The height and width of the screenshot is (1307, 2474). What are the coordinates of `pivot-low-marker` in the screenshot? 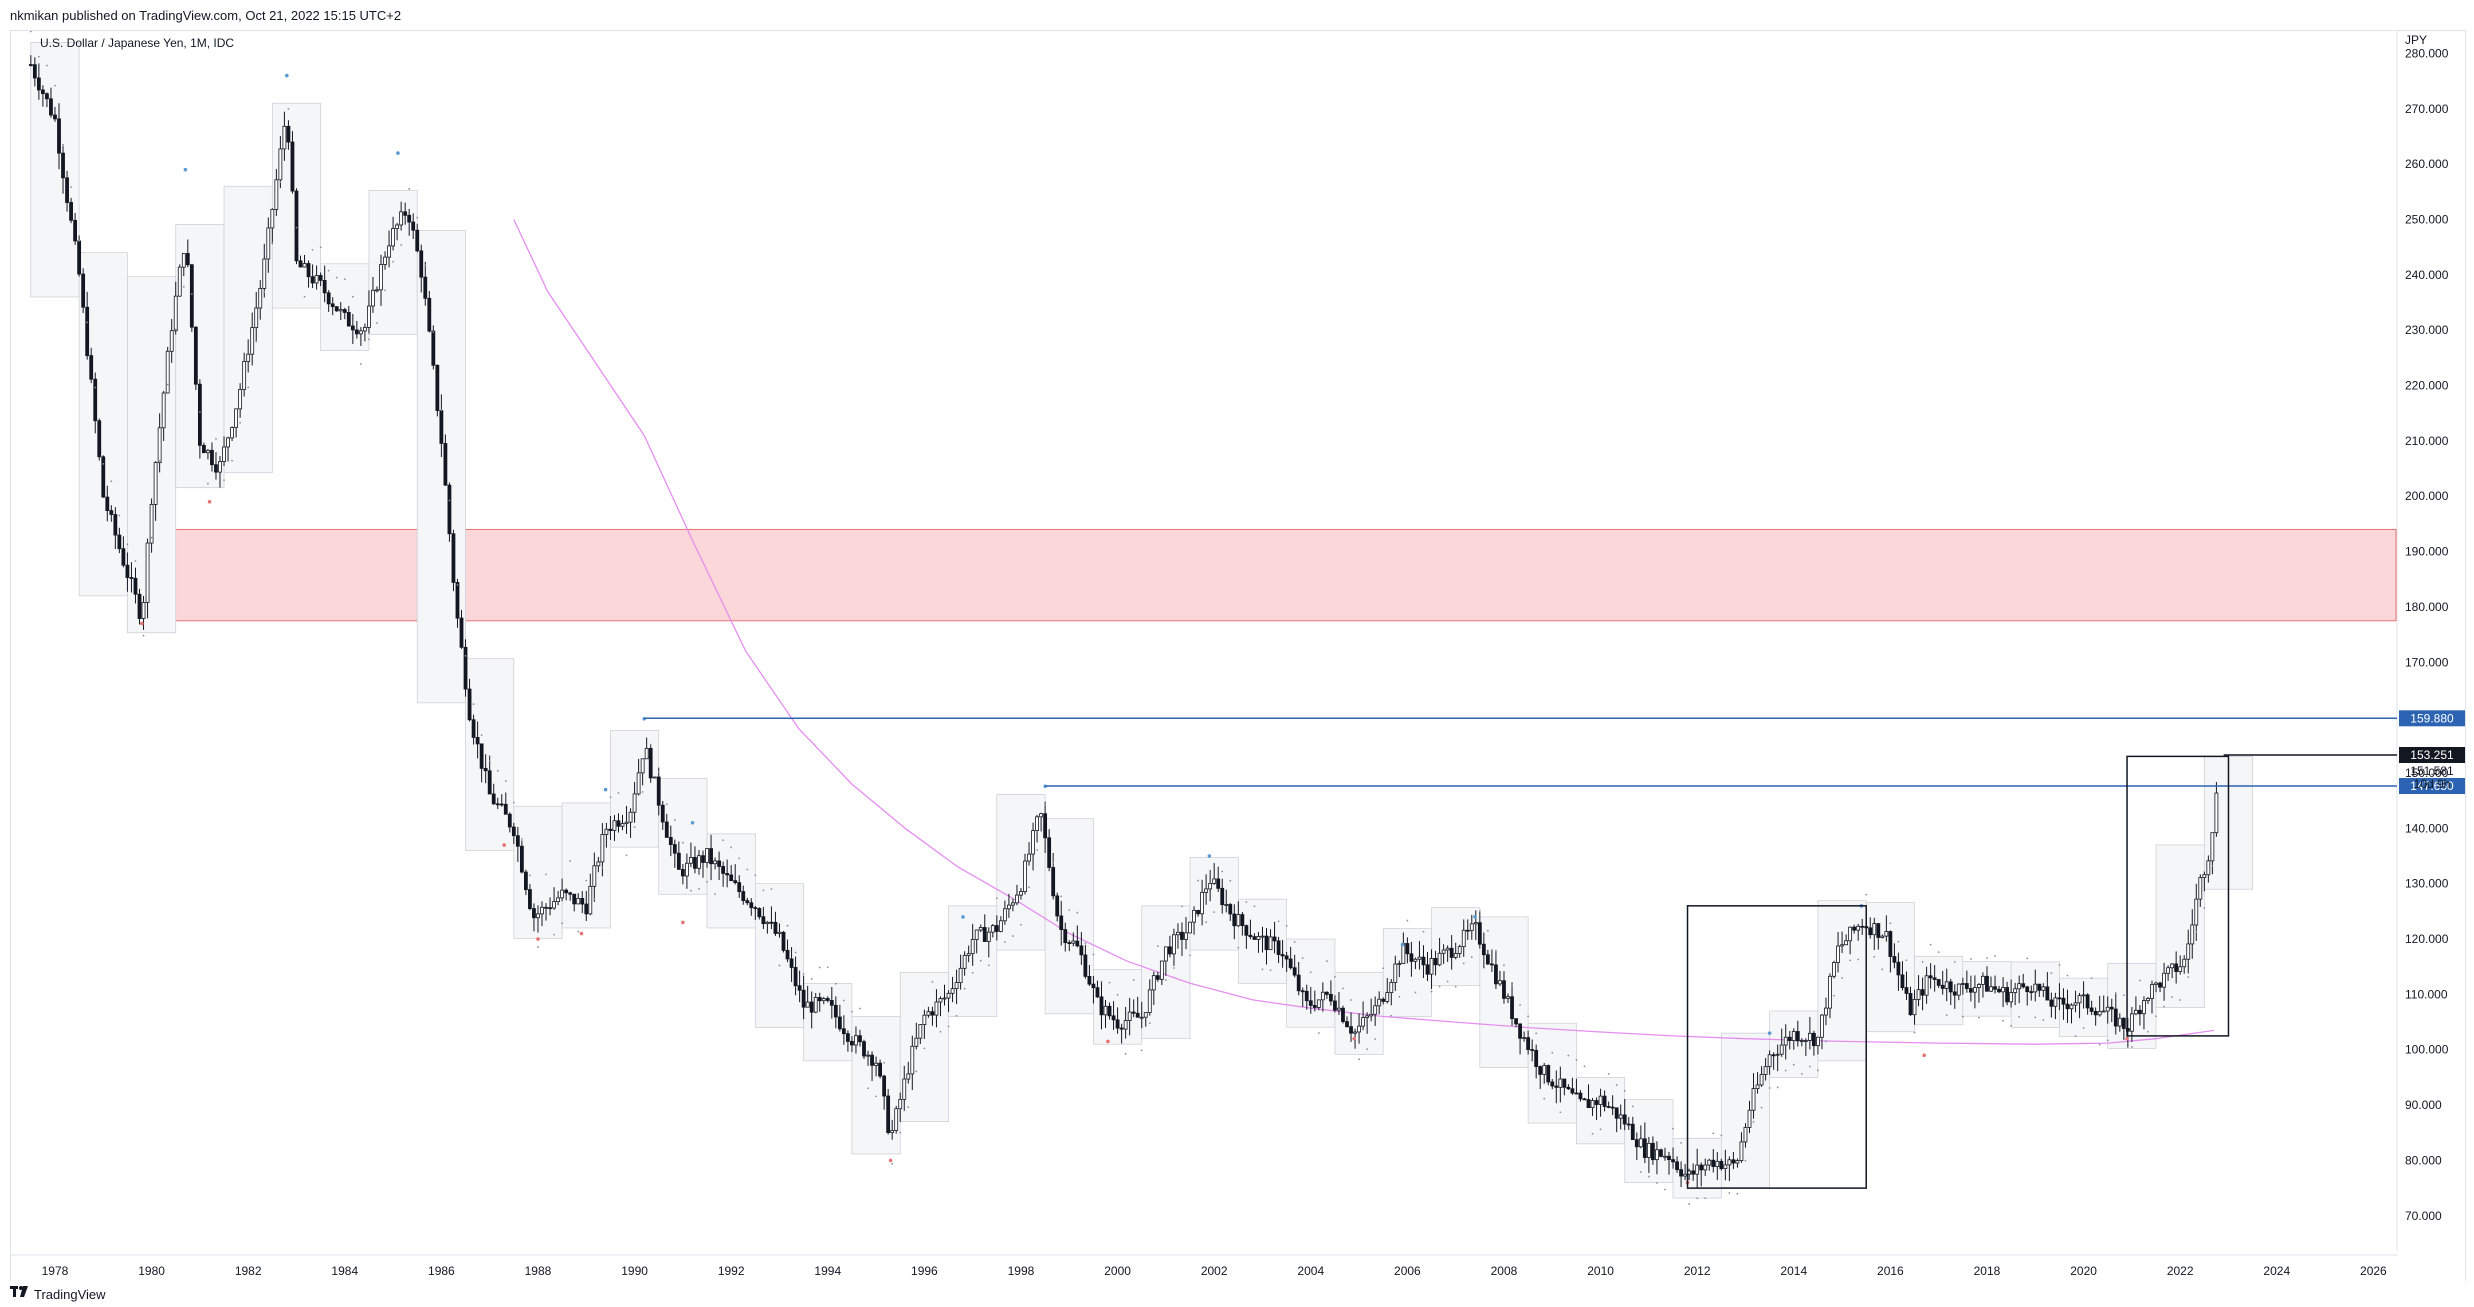 It's located at (1108, 1041).